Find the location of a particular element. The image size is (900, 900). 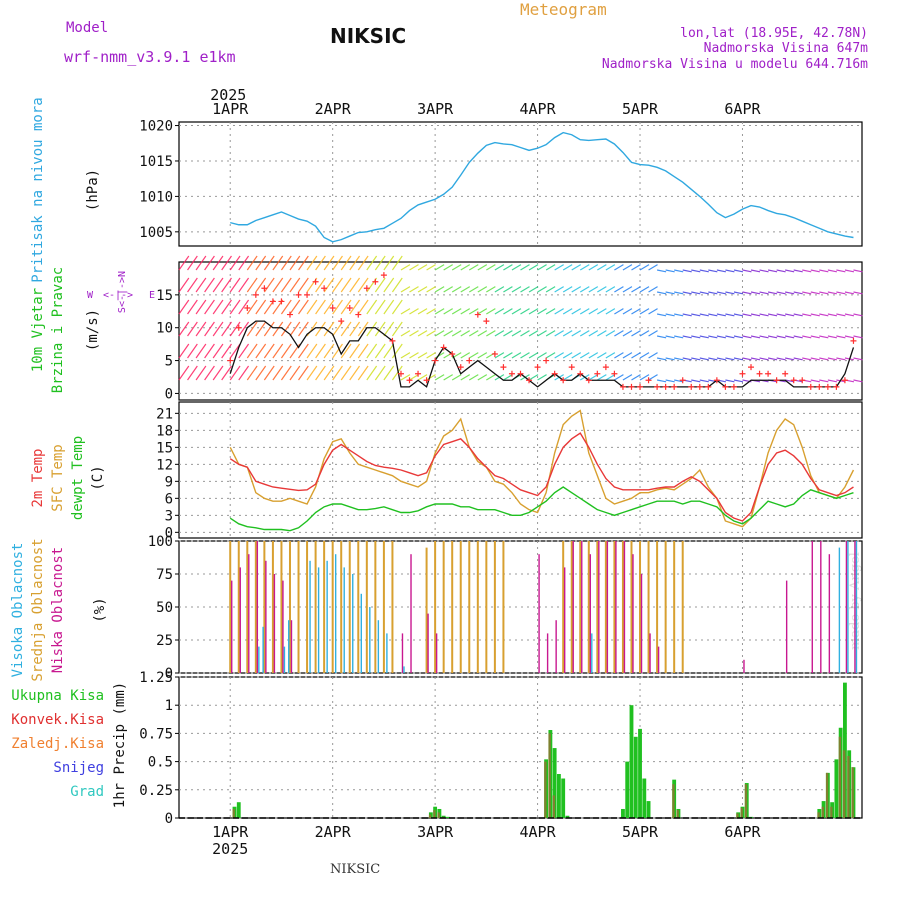

y-tick-label: 15 is located at coordinates (164, 296).